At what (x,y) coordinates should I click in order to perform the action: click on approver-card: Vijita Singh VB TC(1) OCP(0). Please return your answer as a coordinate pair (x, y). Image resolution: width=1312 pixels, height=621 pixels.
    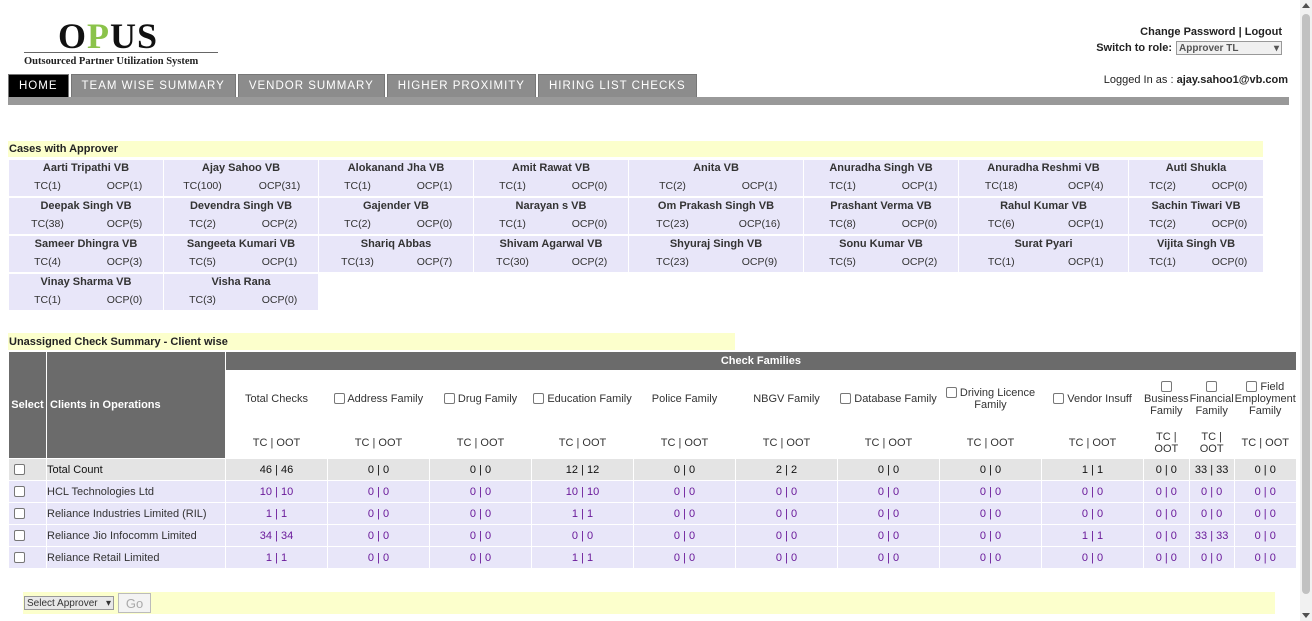
    Looking at the image, I should click on (1196, 254).